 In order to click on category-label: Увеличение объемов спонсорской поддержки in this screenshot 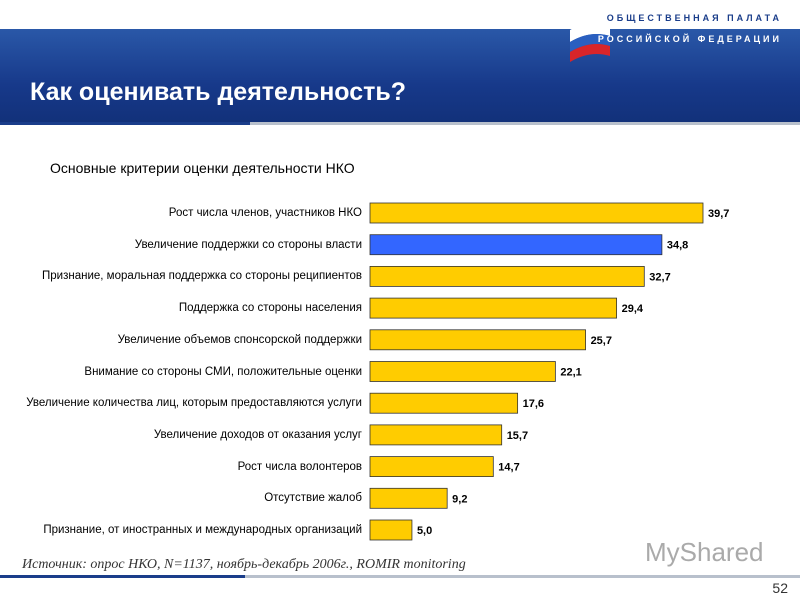, I will do `click(239, 339)`.